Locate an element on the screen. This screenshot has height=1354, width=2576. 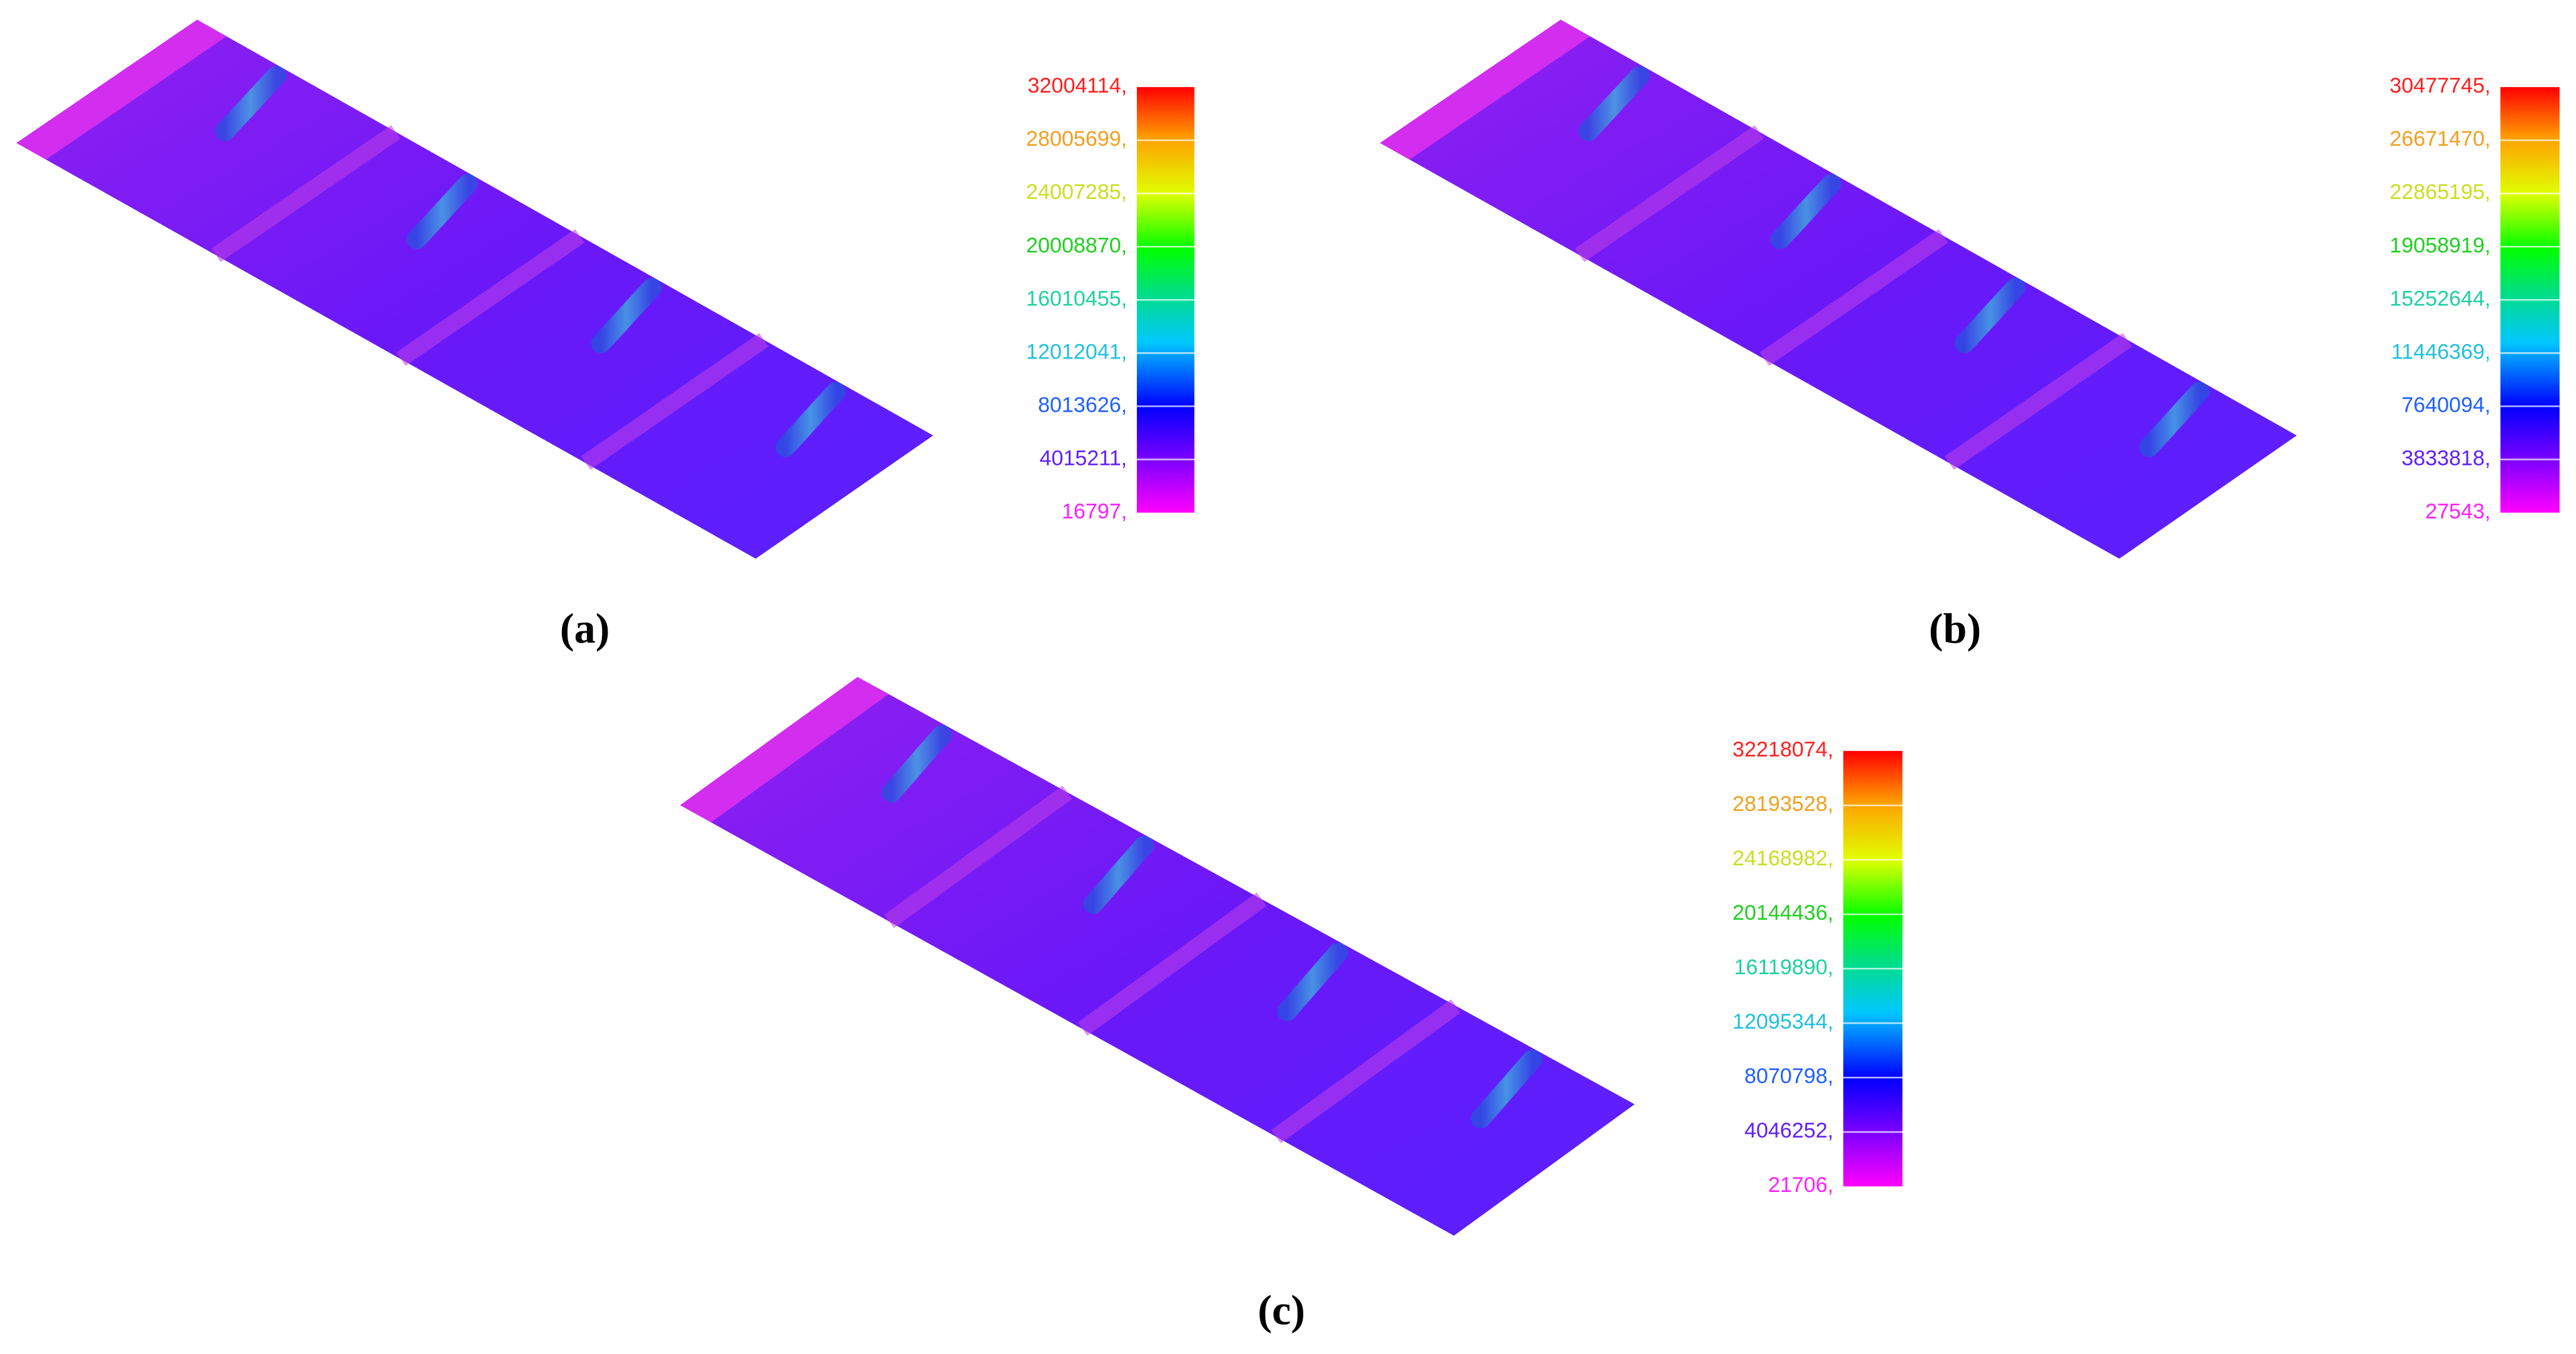
colorbar-label: 32004114, is located at coordinates (1077, 86).